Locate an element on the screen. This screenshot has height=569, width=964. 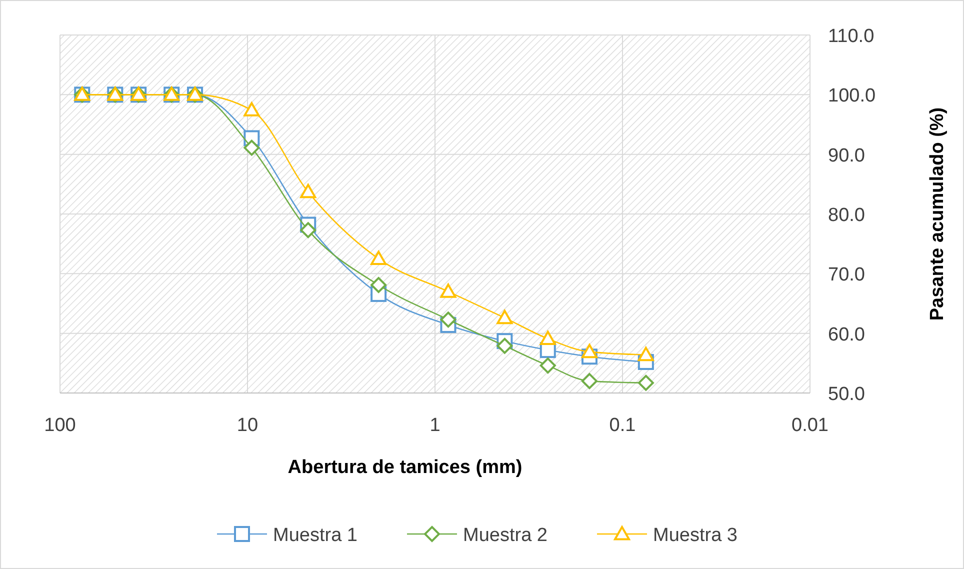
y-tick-label: 90.0 is located at coordinates (846, 155).